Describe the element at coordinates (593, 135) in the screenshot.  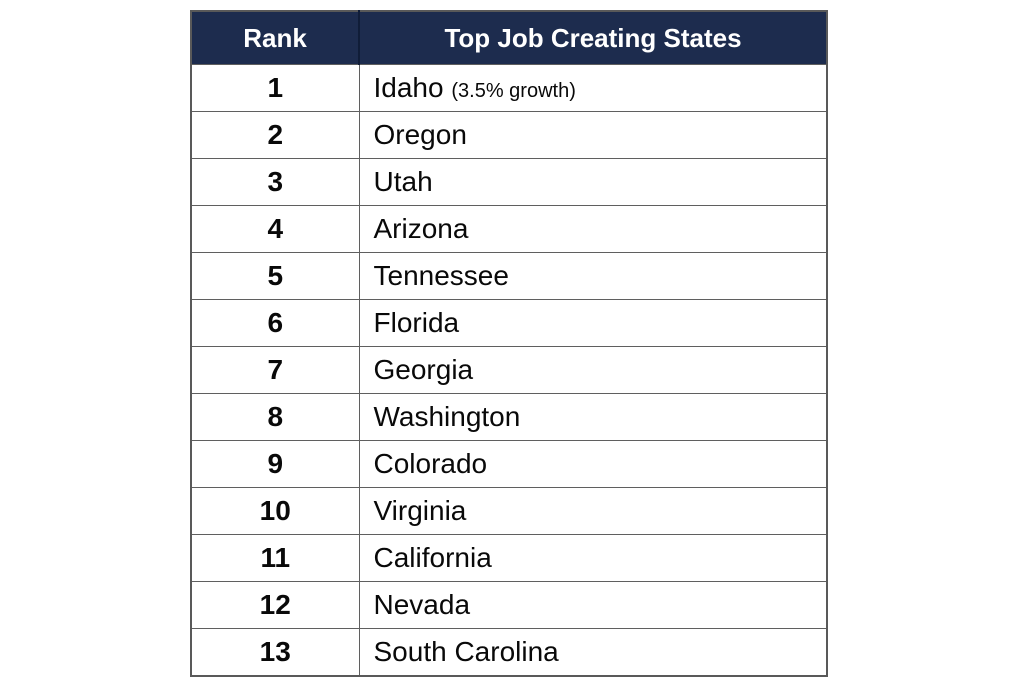
I see `state-cell: Oregon` at that location.